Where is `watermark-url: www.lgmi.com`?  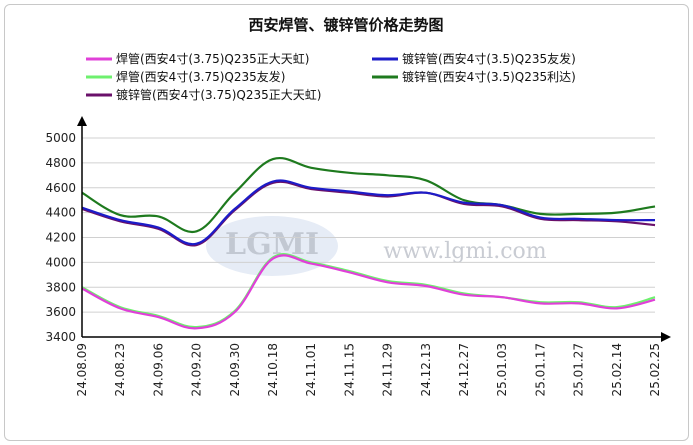 watermark-url: www.lgmi.com is located at coordinates (464, 251).